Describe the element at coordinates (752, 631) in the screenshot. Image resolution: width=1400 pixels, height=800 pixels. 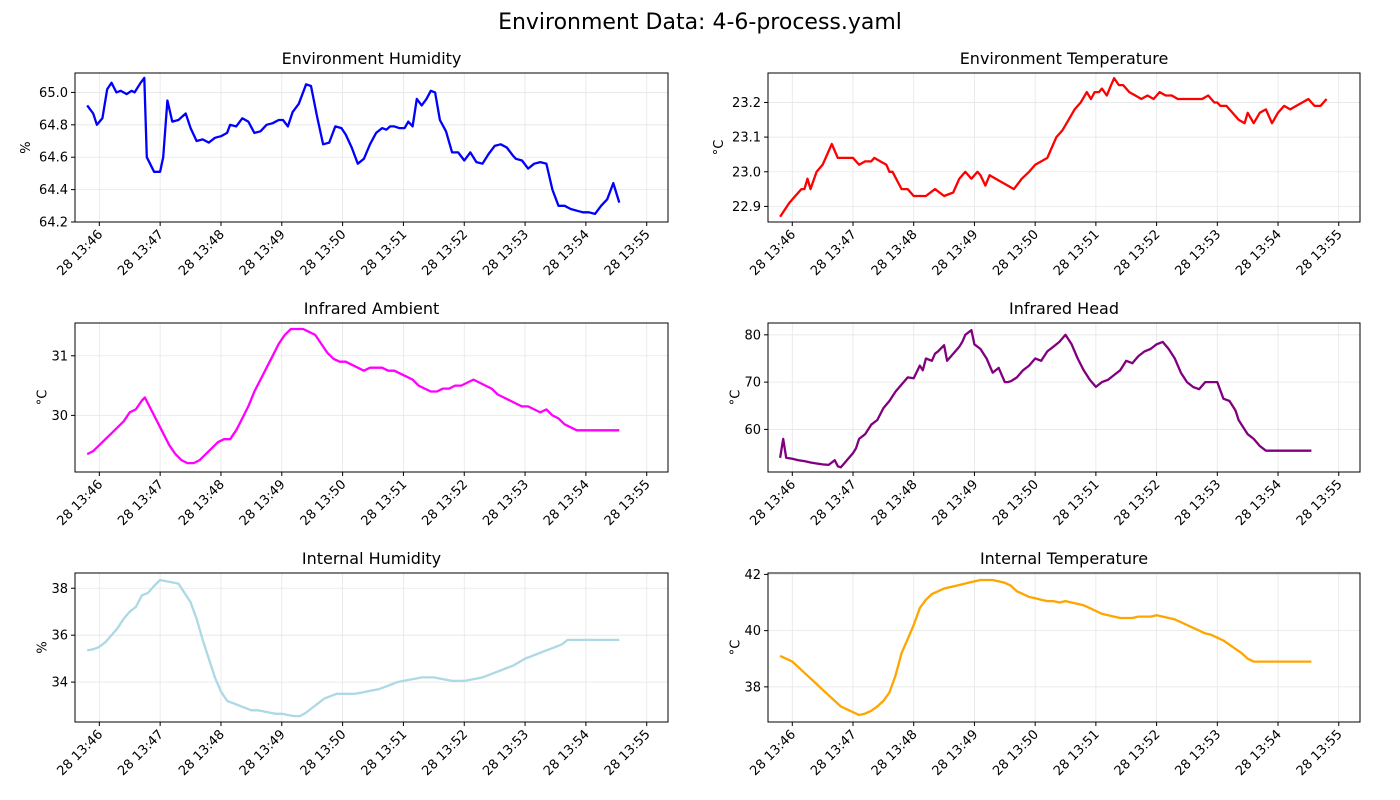
I see `y-tick-label: 40` at that location.